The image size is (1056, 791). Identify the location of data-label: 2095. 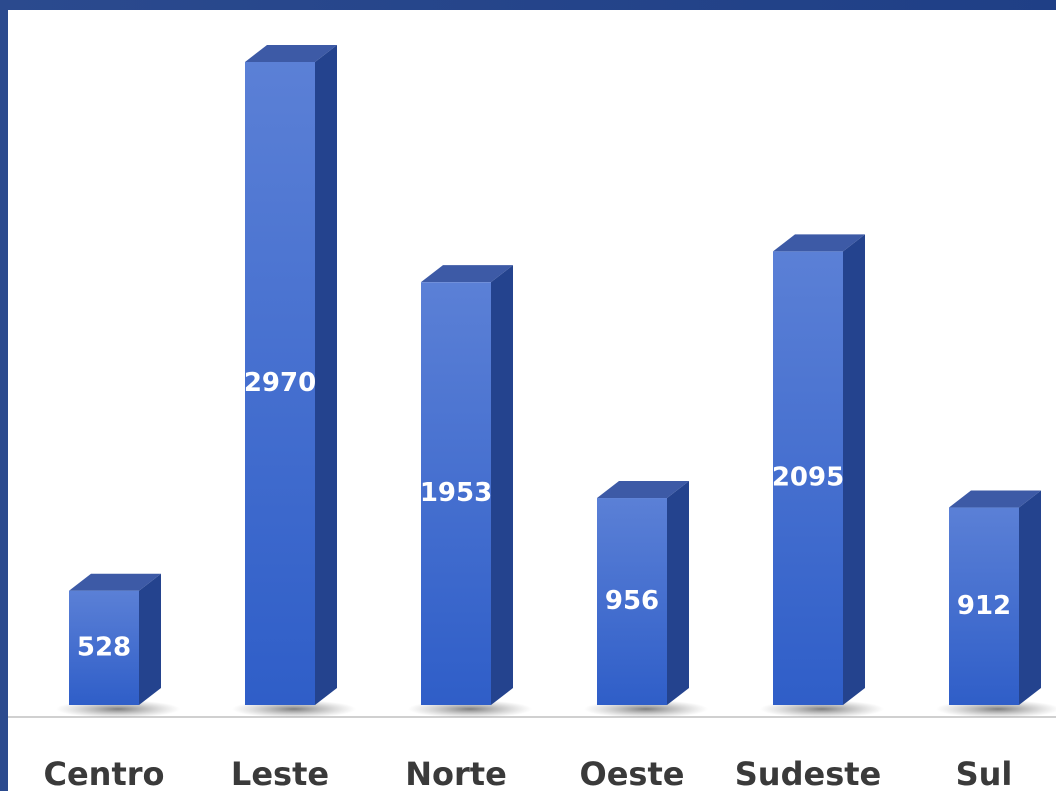
(808, 478).